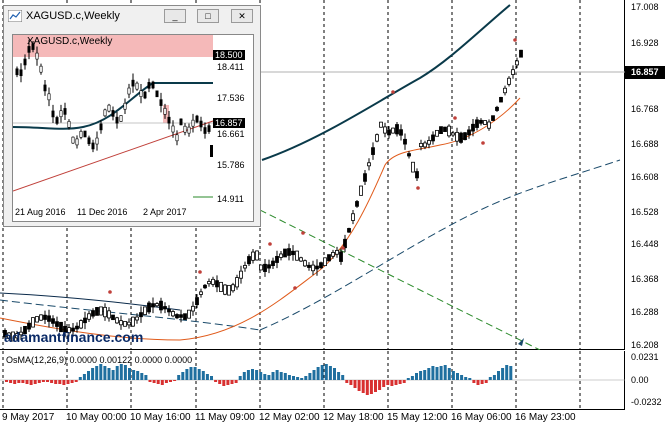  What do you see at coordinates (96, 417) in the screenshot?
I see `time-axis-label: 10 May 00:00` at bounding box center [96, 417].